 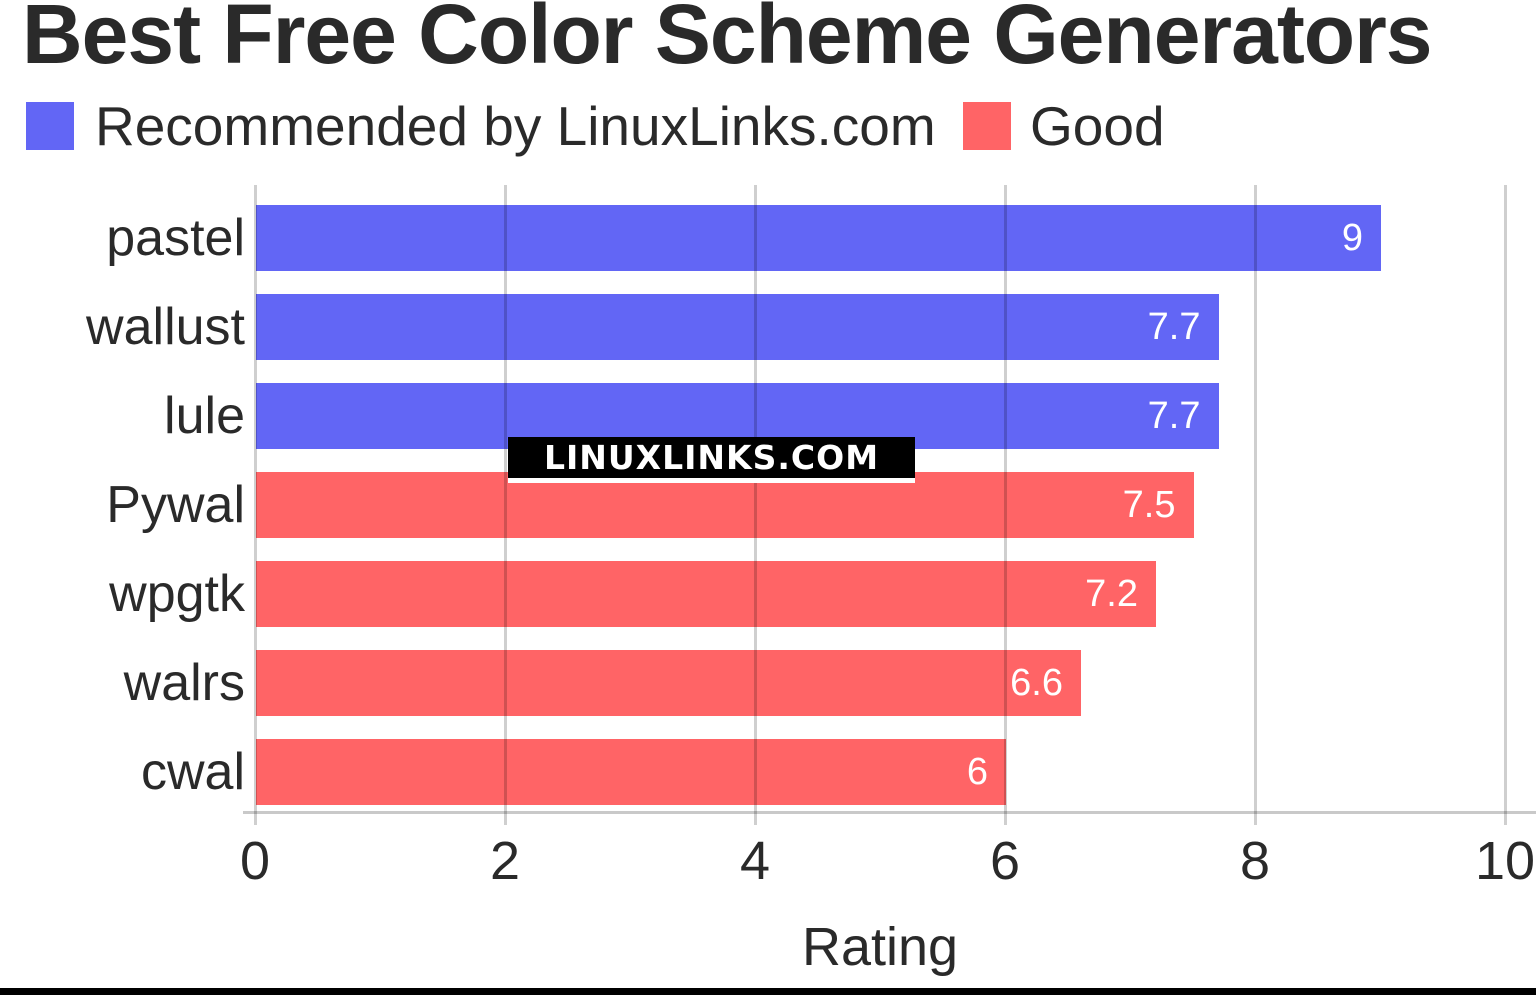 I want to click on bar-value-label: 7.5, so click(x=1149, y=505).